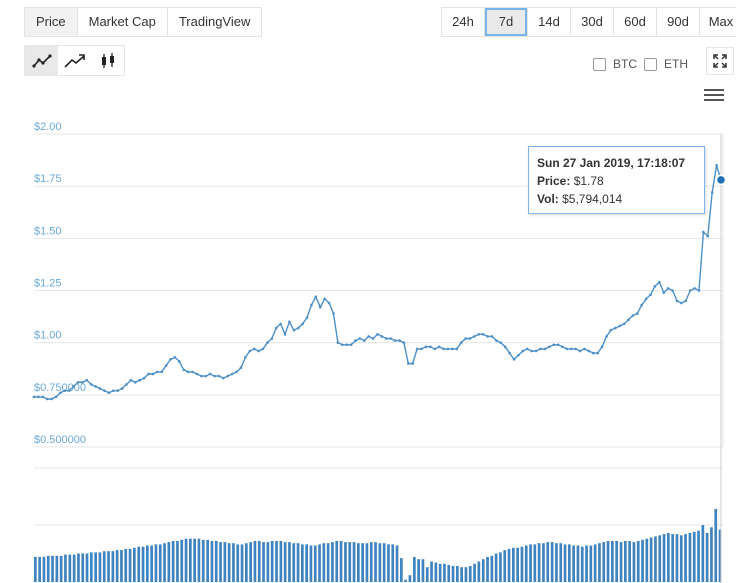 Image resolution: width=736 pixels, height=583 pixels. What do you see at coordinates (721, 21) in the screenshot?
I see `range-max-button: Max` at bounding box center [721, 21].